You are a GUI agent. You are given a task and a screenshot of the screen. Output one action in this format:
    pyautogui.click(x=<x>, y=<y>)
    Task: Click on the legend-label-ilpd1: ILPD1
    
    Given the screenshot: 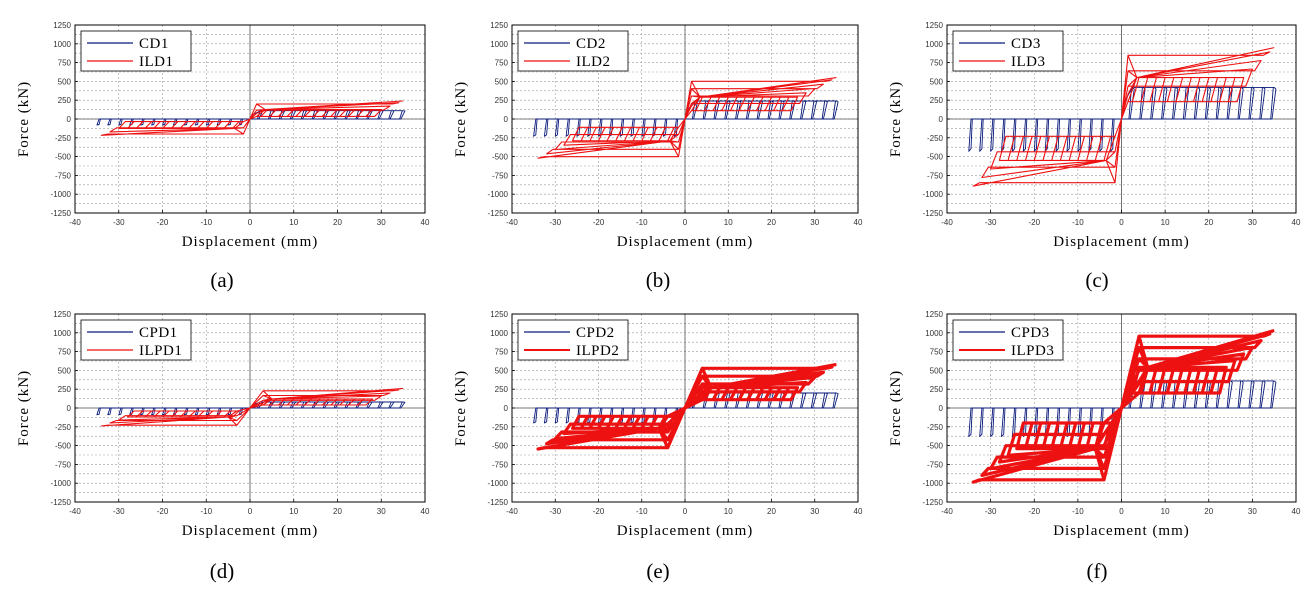 What is the action you would take?
    pyautogui.click(x=160, y=351)
    